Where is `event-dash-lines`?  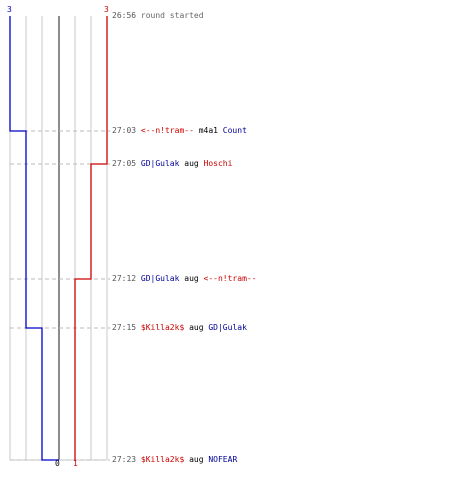
event-dash-lines is located at coordinates (60, 295).